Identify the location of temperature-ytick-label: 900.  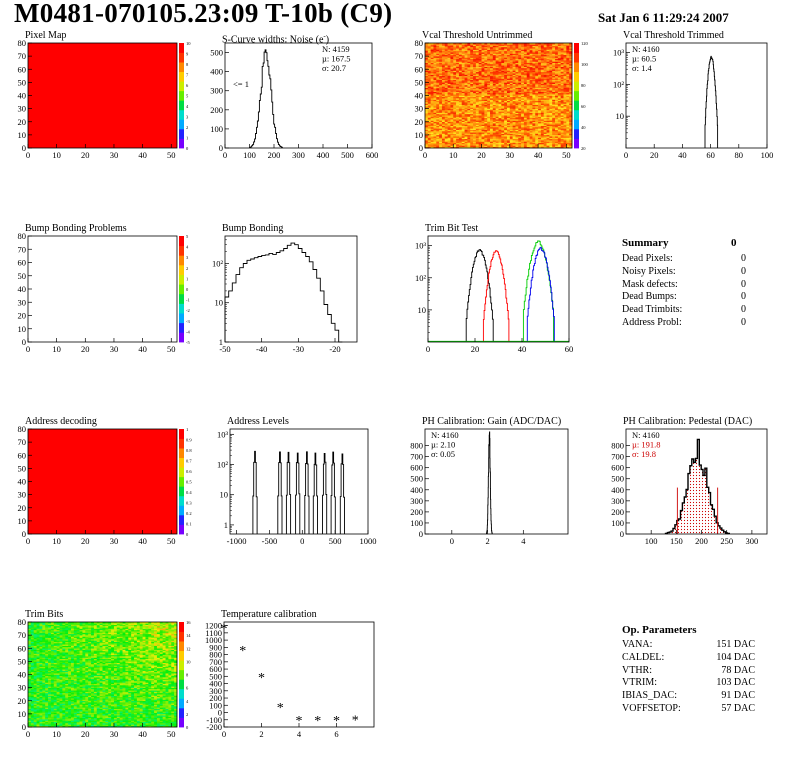
(215, 647).